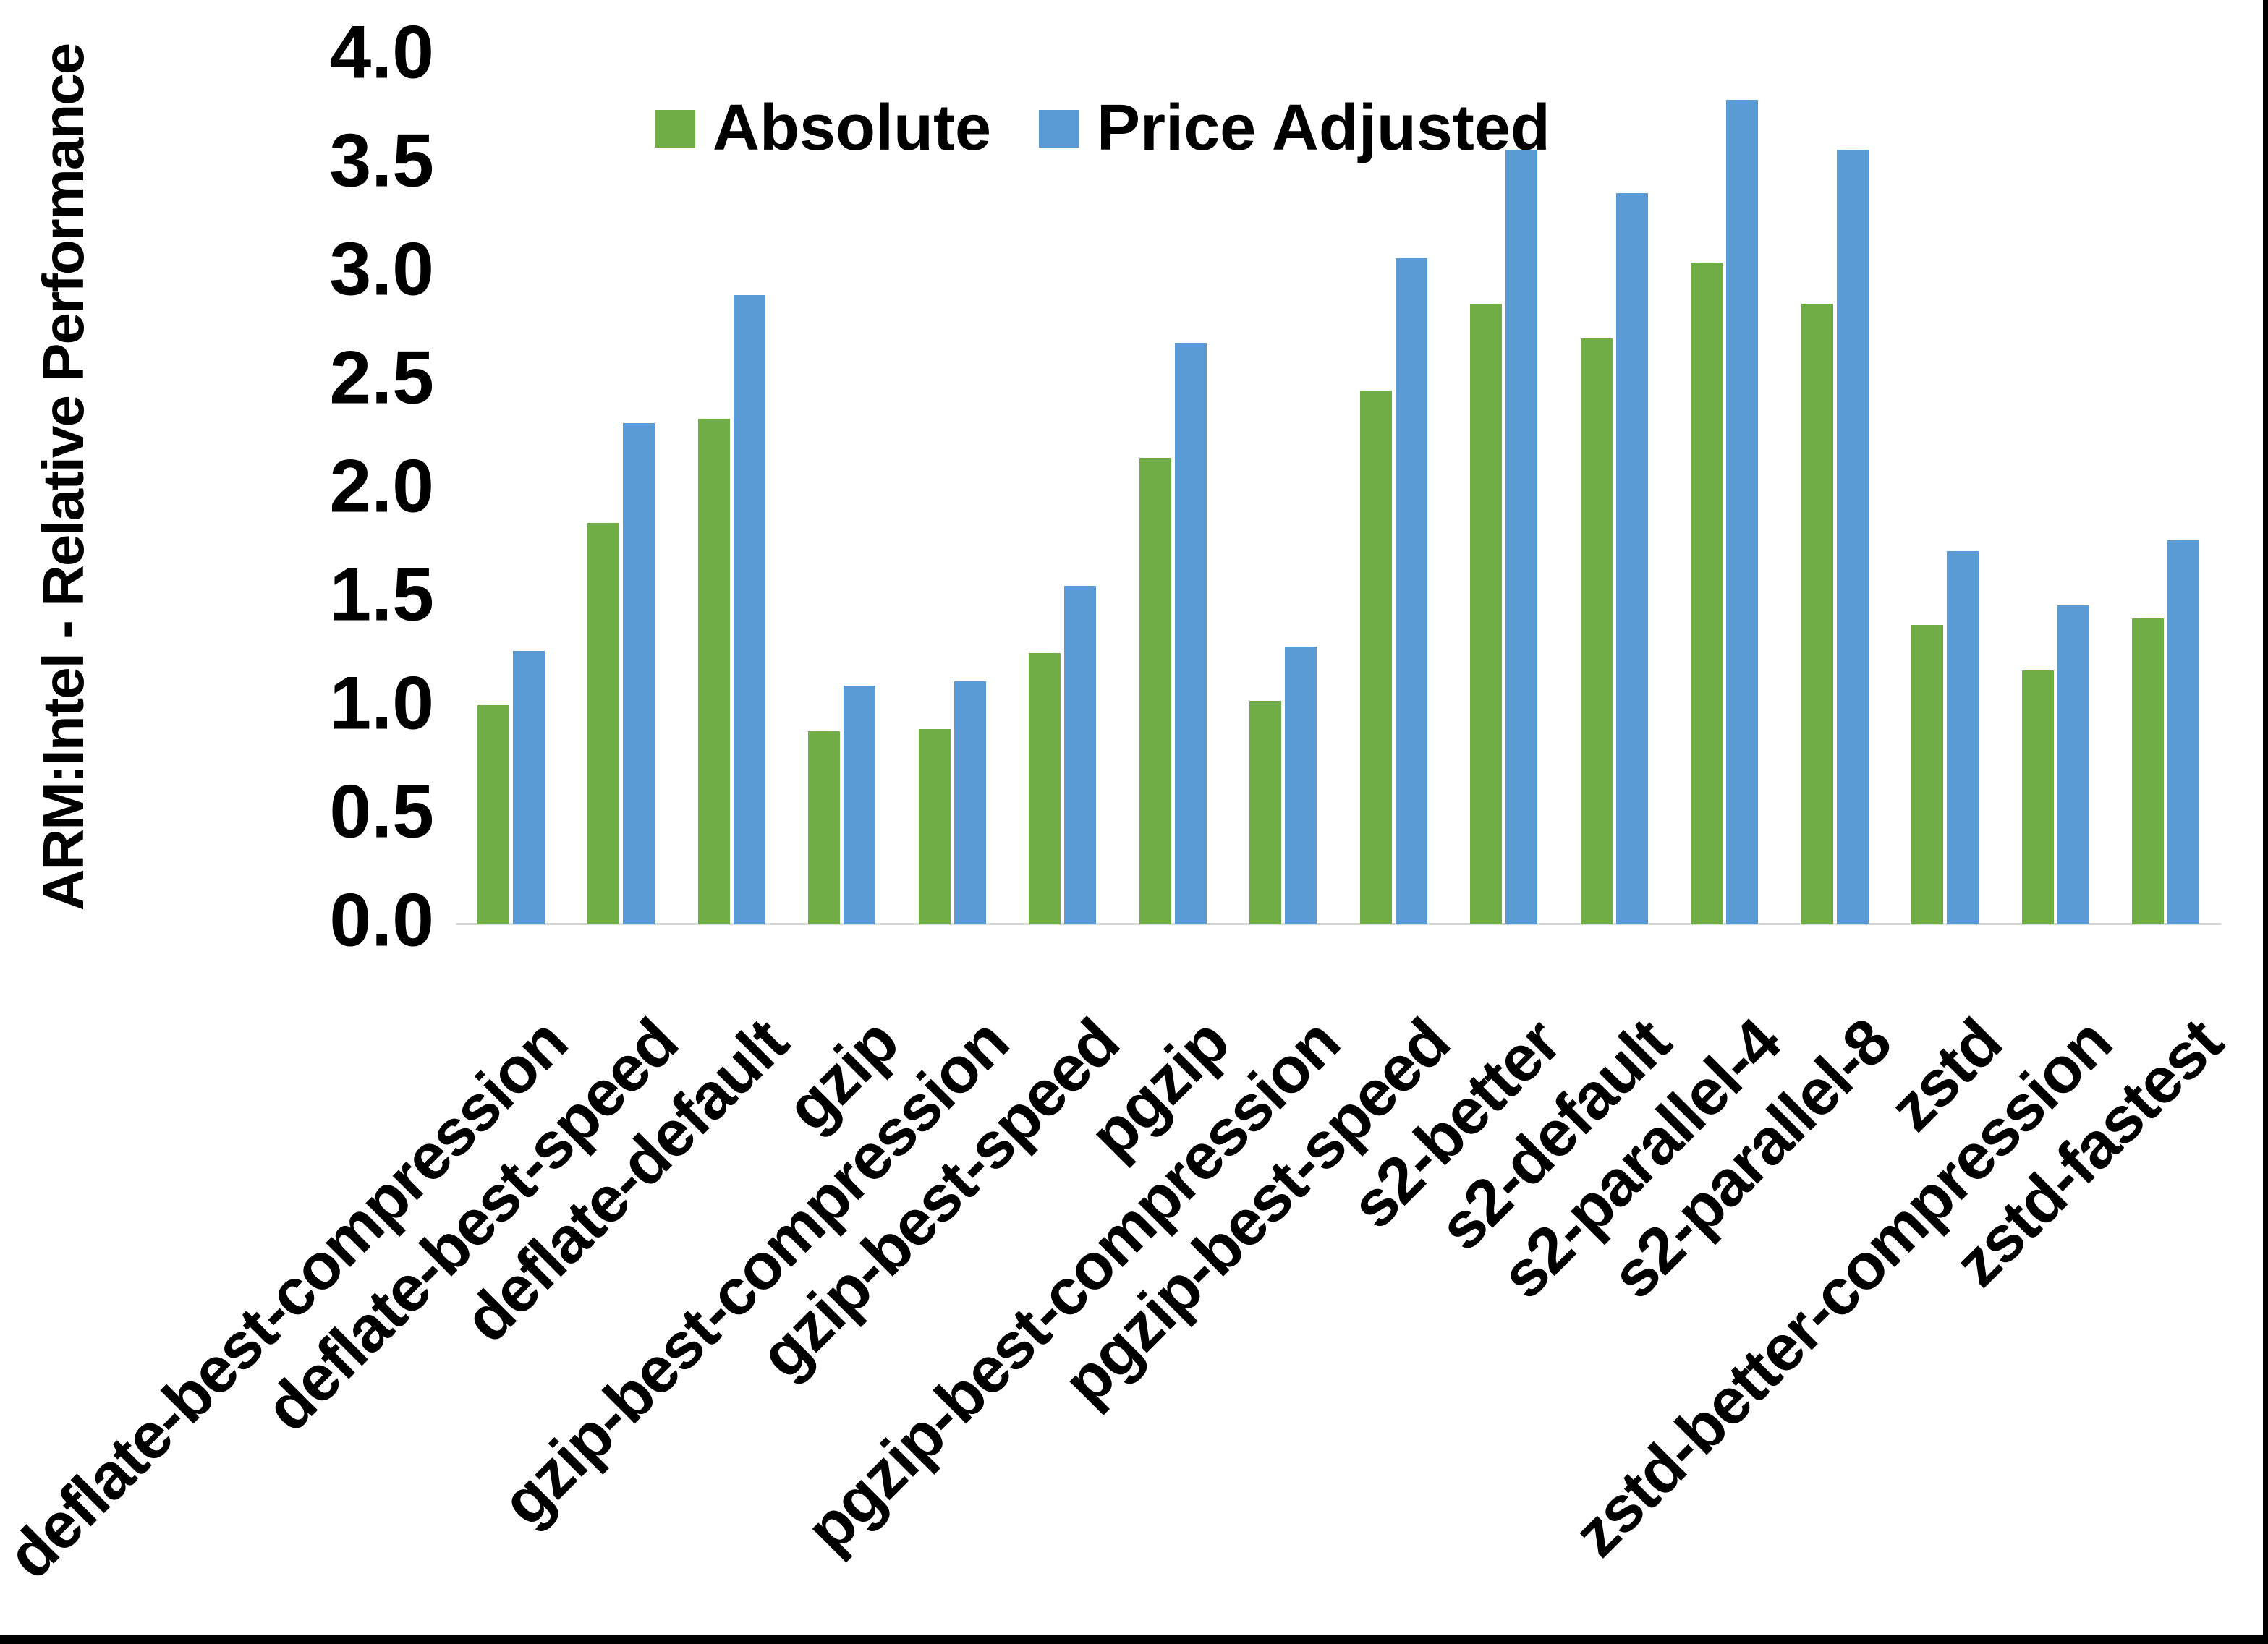 This screenshot has width=2268, height=1644. Describe the element at coordinates (1045, 789) in the screenshot. I see `bar-absolute-gzip-best-speed` at that location.